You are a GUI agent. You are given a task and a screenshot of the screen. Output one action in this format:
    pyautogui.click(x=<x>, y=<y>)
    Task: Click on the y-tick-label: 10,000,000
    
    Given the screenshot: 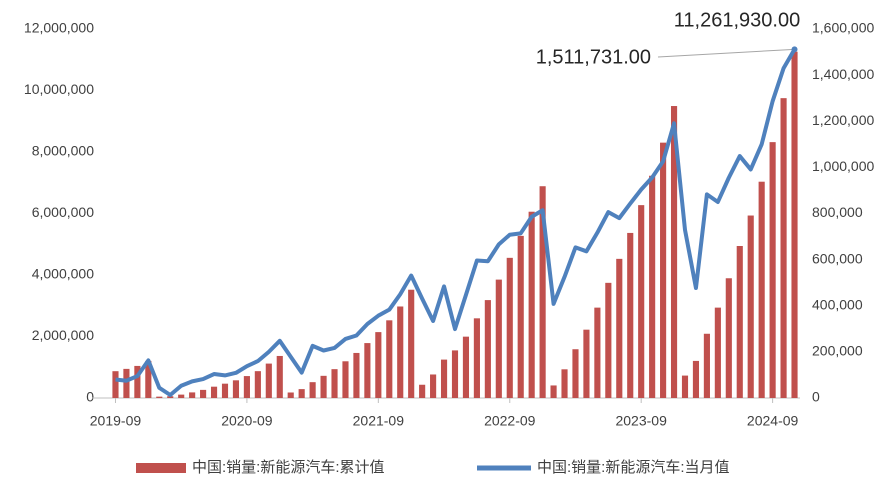 What is the action you would take?
    pyautogui.click(x=59, y=89)
    